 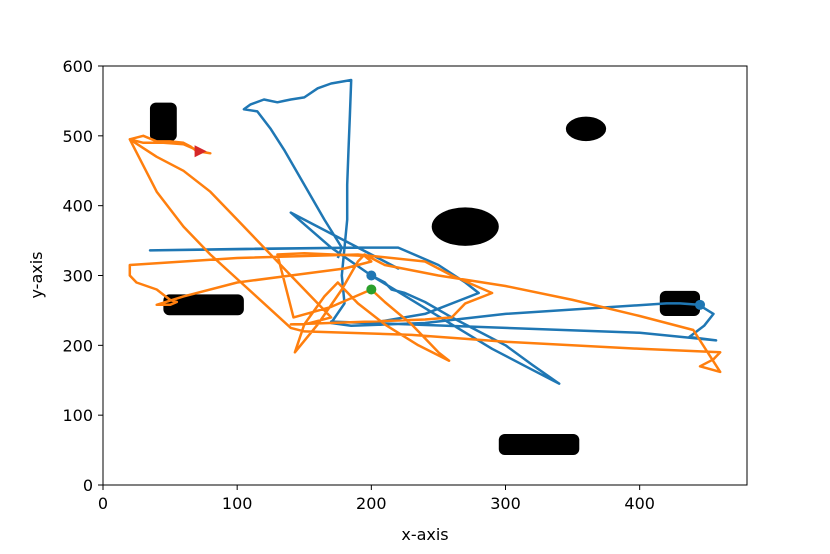 I want to click on y-axis-ticks: 0 100 200 300 400 500 600, so click(x=82, y=276).